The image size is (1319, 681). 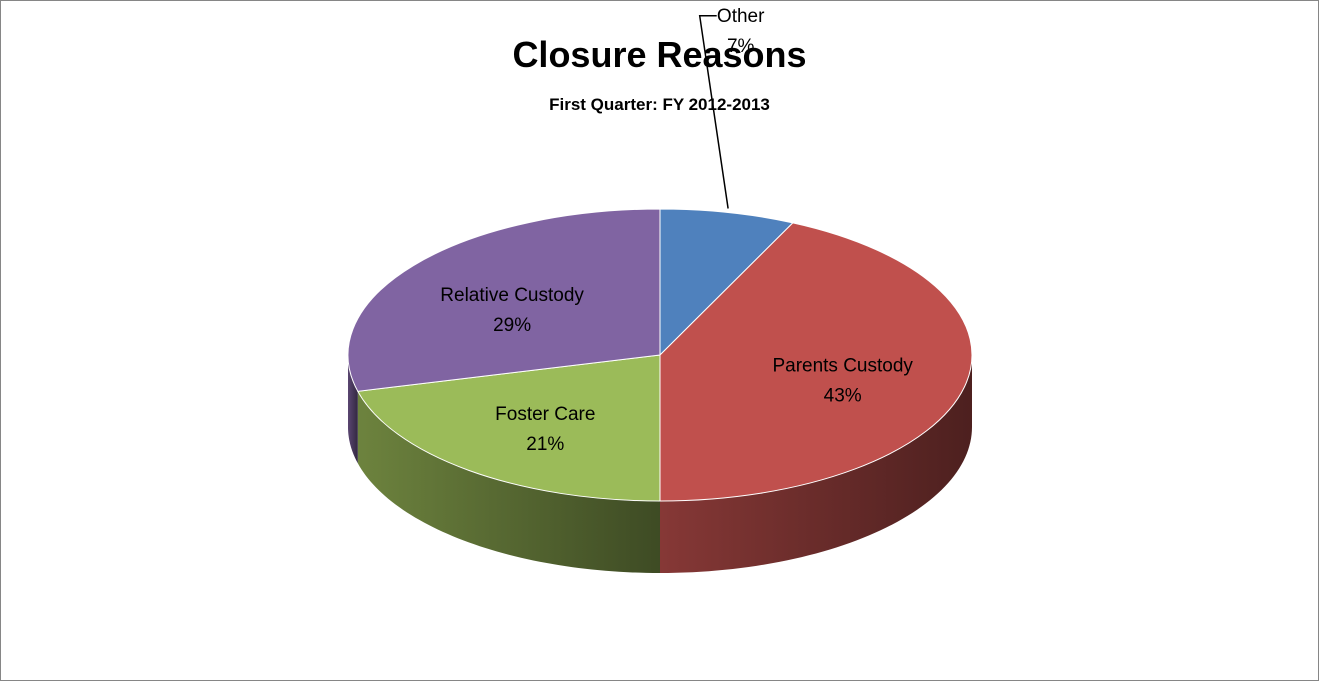 I want to click on chart-subtitle: First Quarter: FY 2012-2013, so click(x=659, y=104).